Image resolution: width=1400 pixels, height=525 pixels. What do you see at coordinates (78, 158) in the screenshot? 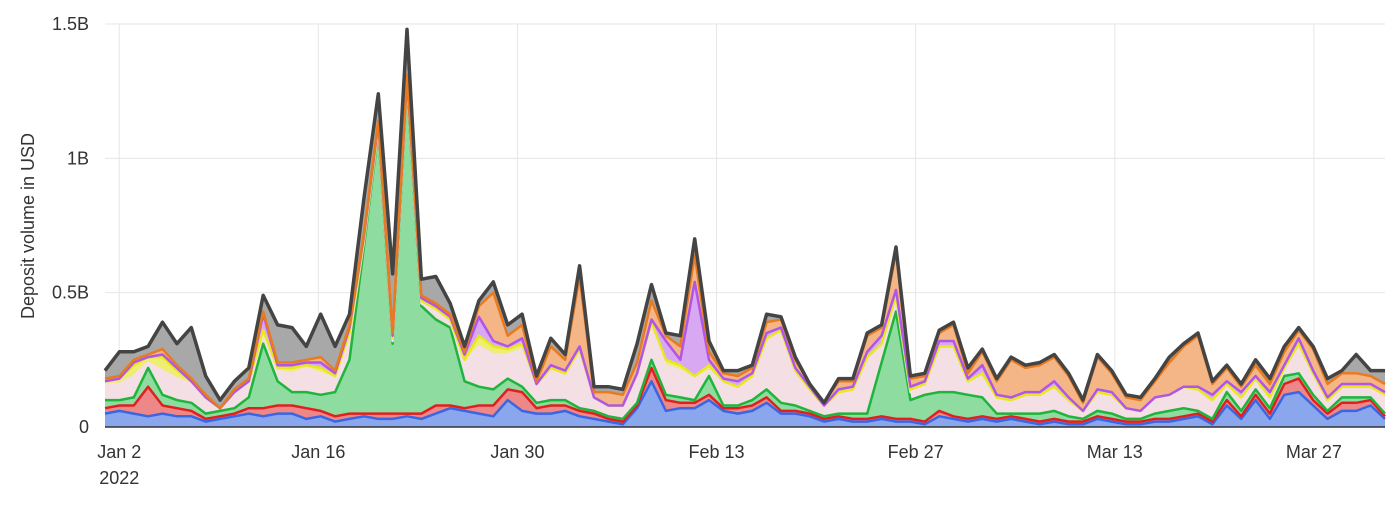
I see `y-tick-label: 1B` at bounding box center [78, 158].